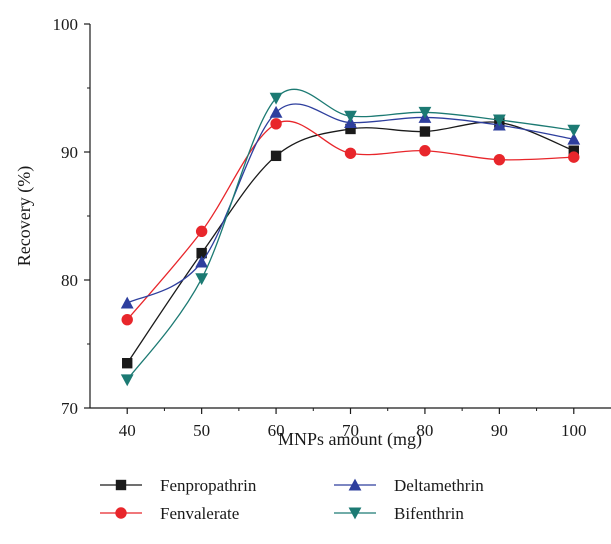 The width and height of the screenshot is (611, 544). I want to click on legend-label: Deltamethrin, so click(439, 485).